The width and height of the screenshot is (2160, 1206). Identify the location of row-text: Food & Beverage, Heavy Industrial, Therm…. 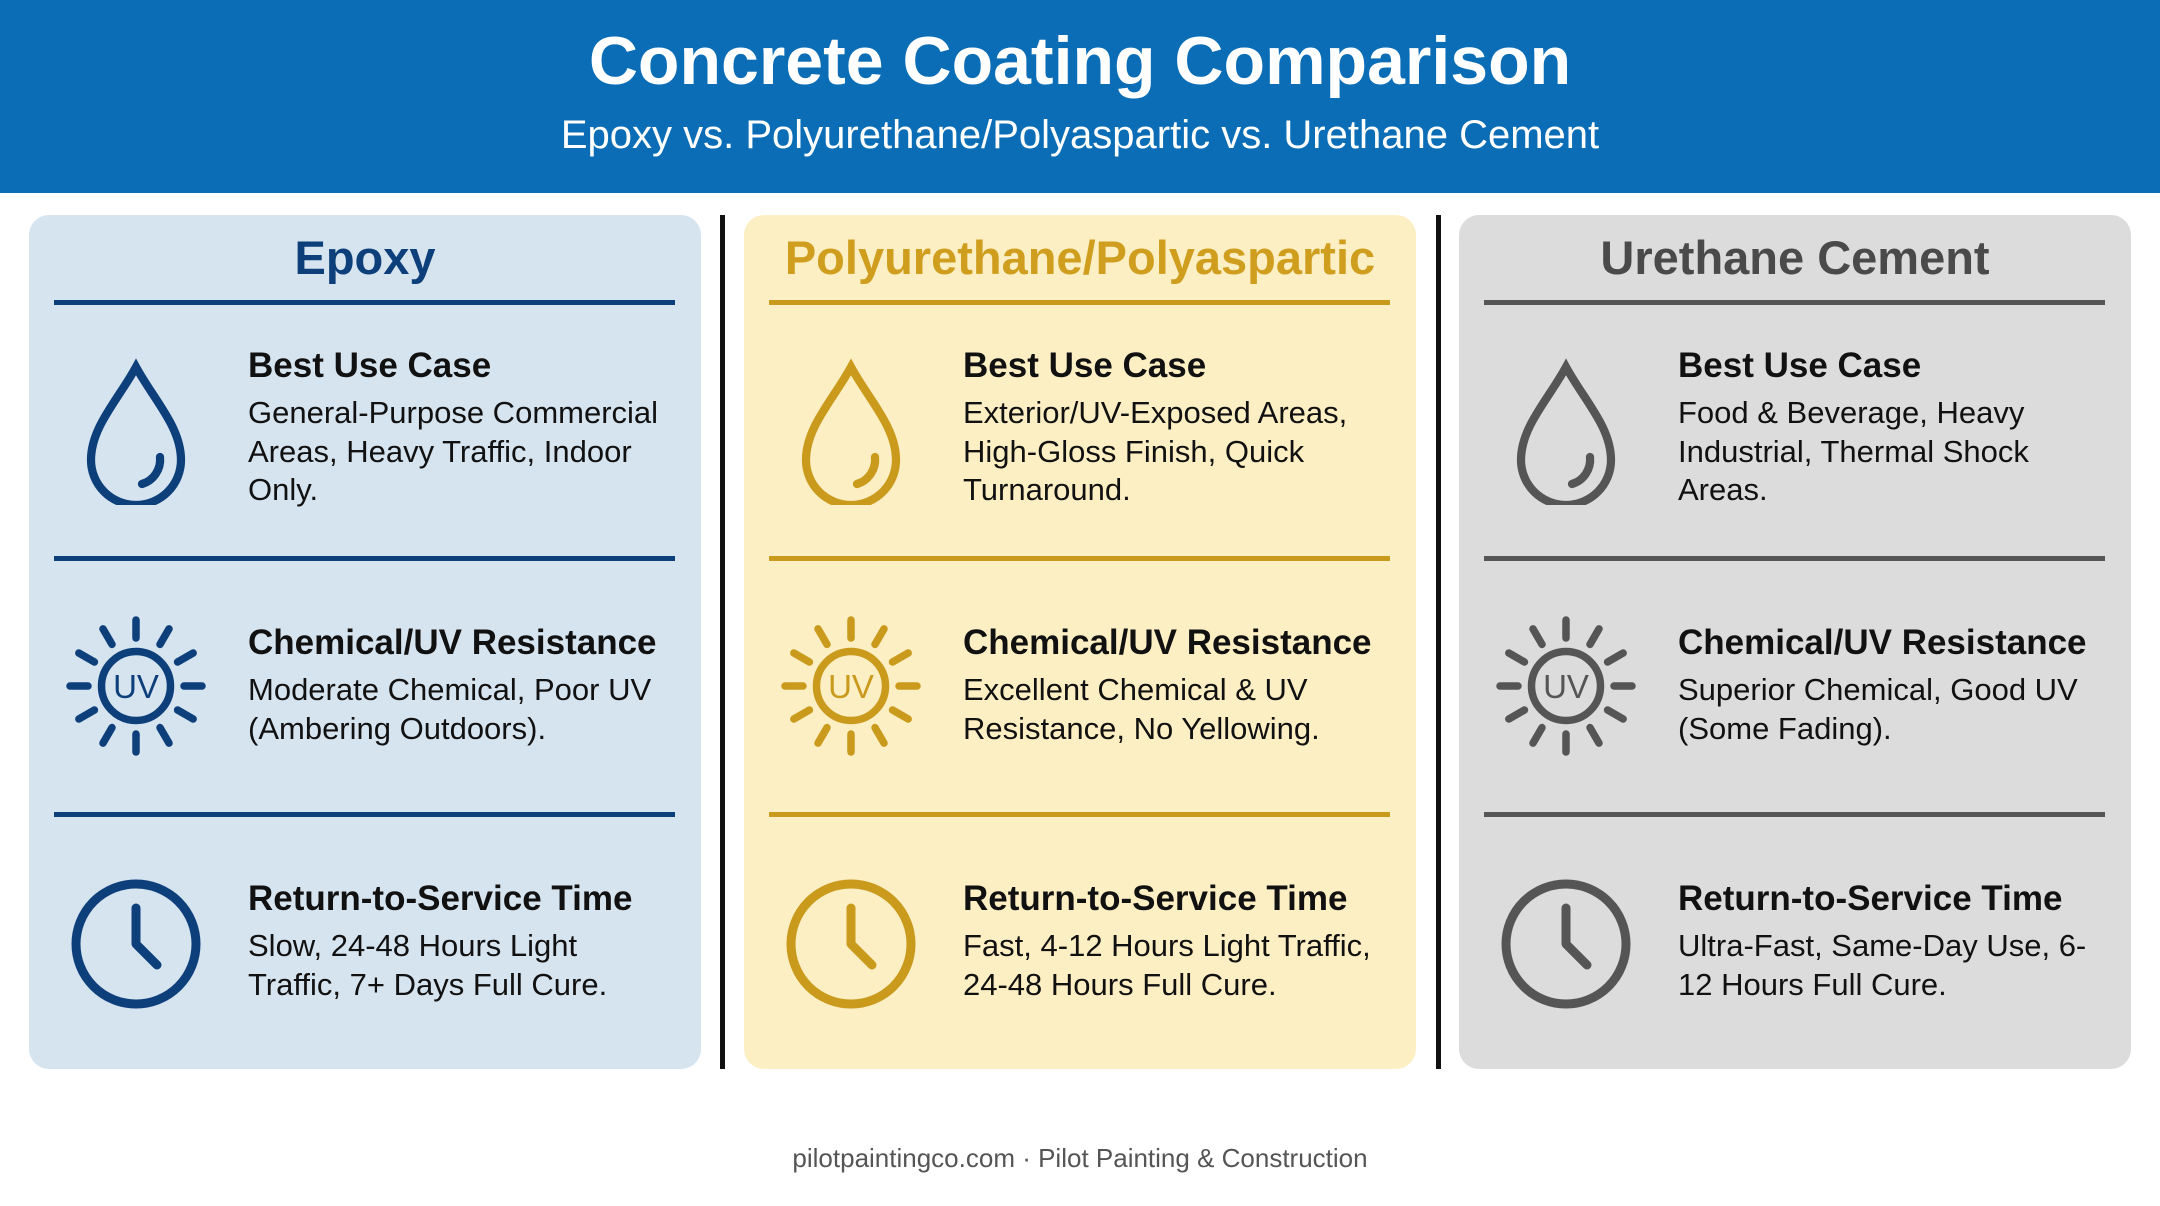
(1853, 451).